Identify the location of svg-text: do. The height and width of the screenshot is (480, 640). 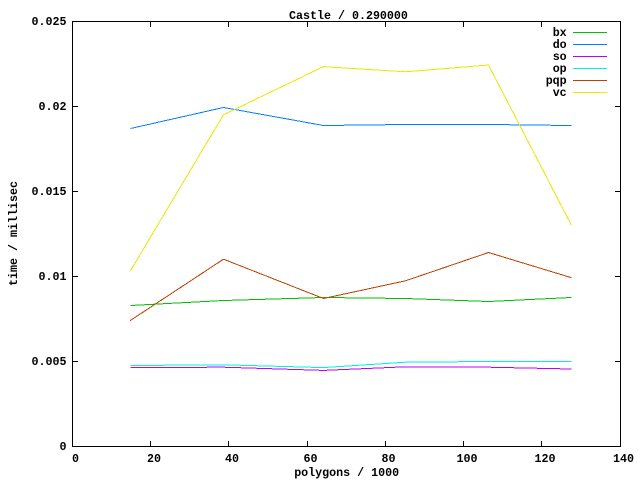
(560, 45).